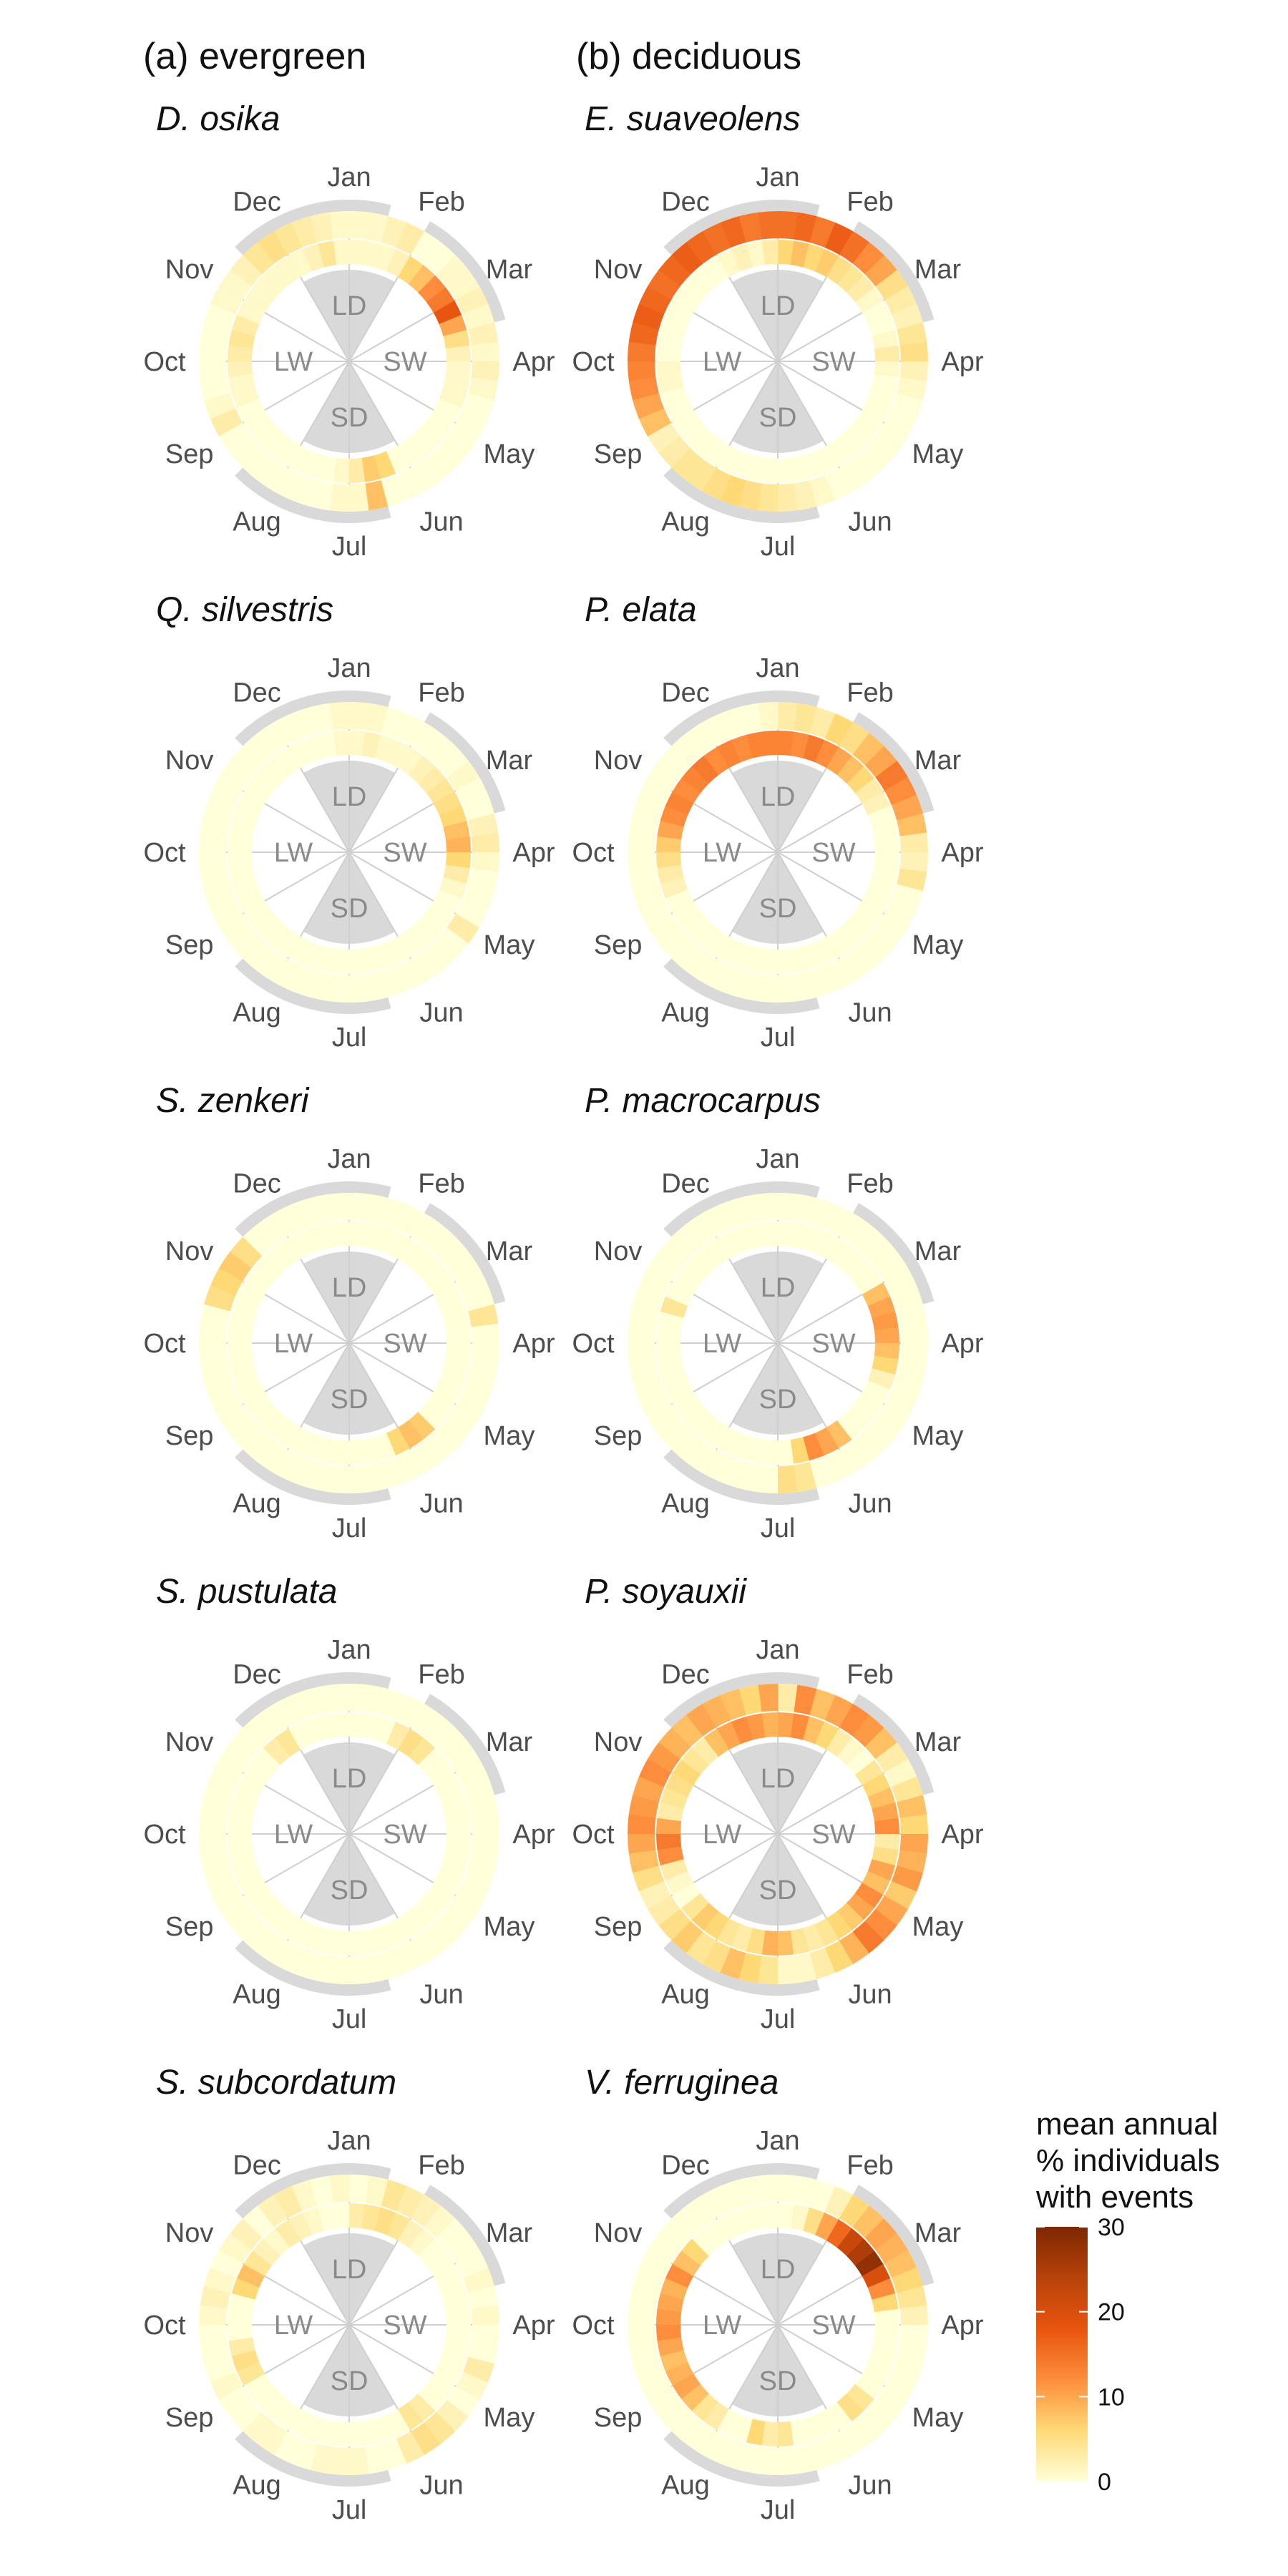 The image size is (1288, 2576). Describe the element at coordinates (593, 2326) in the screenshot. I see `month-label-oct: Oct` at that location.